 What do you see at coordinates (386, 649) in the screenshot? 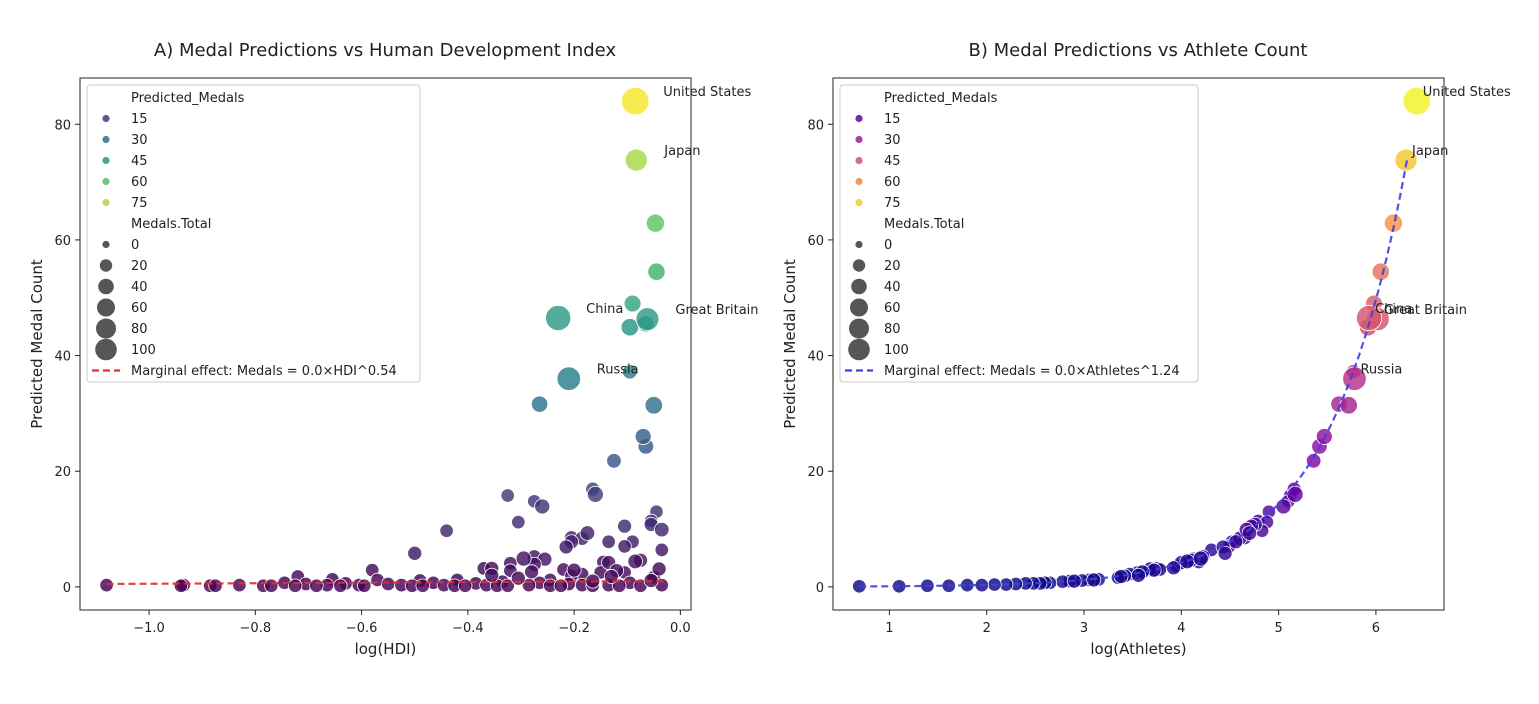
I see `x-axis-label: log(HDI)` at bounding box center [386, 649].